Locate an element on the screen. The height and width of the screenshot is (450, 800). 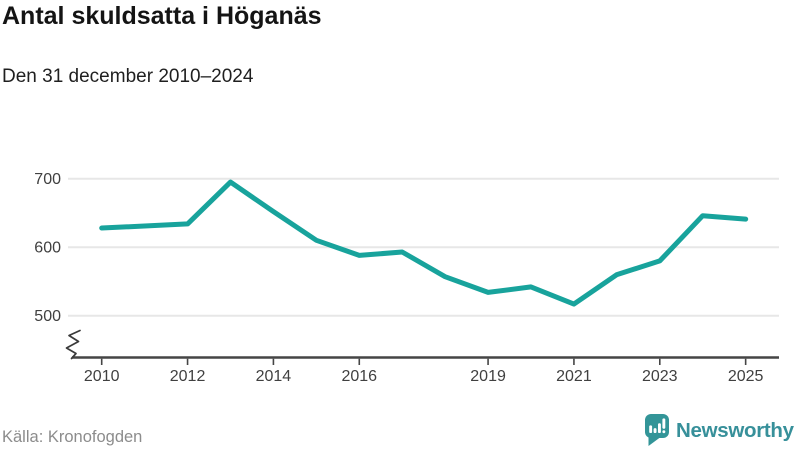
chart-title: Antal skuldsatta i Höganäs is located at coordinates (162, 16).